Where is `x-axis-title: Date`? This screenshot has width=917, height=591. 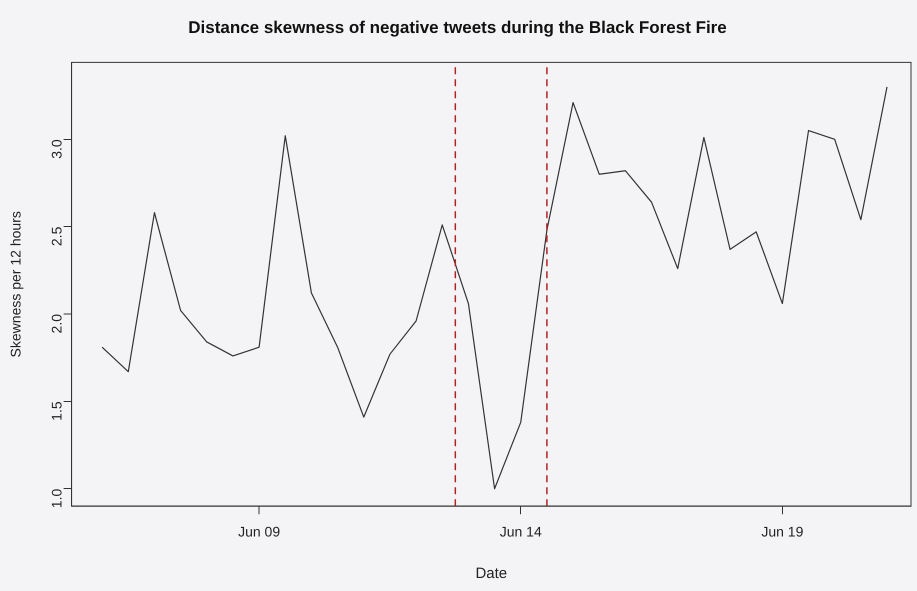 x-axis-title: Date is located at coordinates (491, 573).